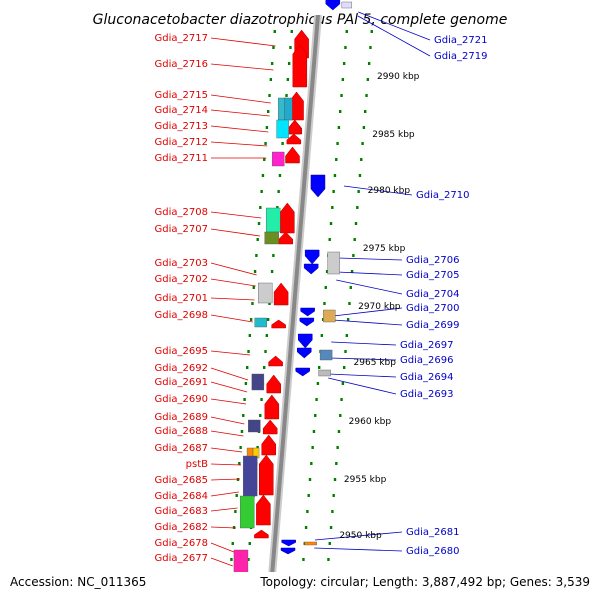 The width and height of the screenshot is (600, 600). I want to click on left-gene-label: Gdia_2677, so click(181, 558).